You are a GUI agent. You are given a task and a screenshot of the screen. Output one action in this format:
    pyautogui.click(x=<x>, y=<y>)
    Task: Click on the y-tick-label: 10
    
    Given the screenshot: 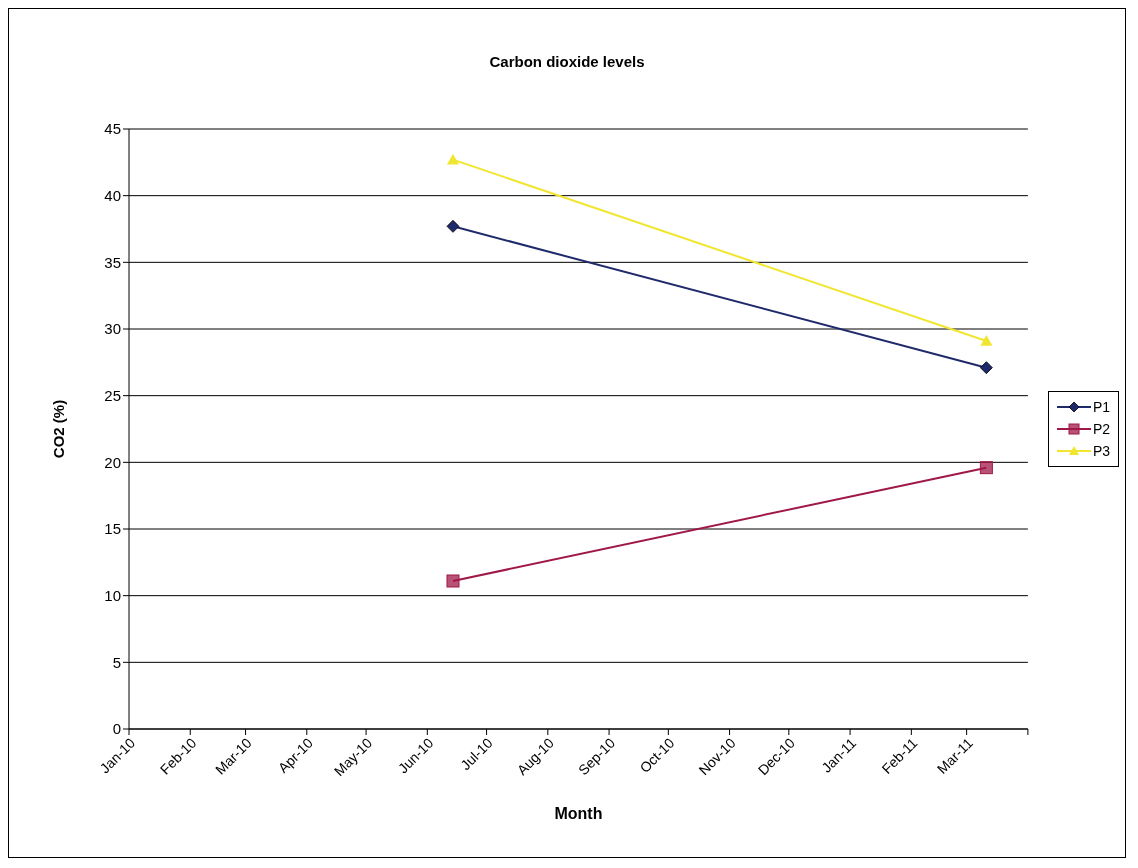 What is the action you would take?
    pyautogui.click(x=112, y=595)
    